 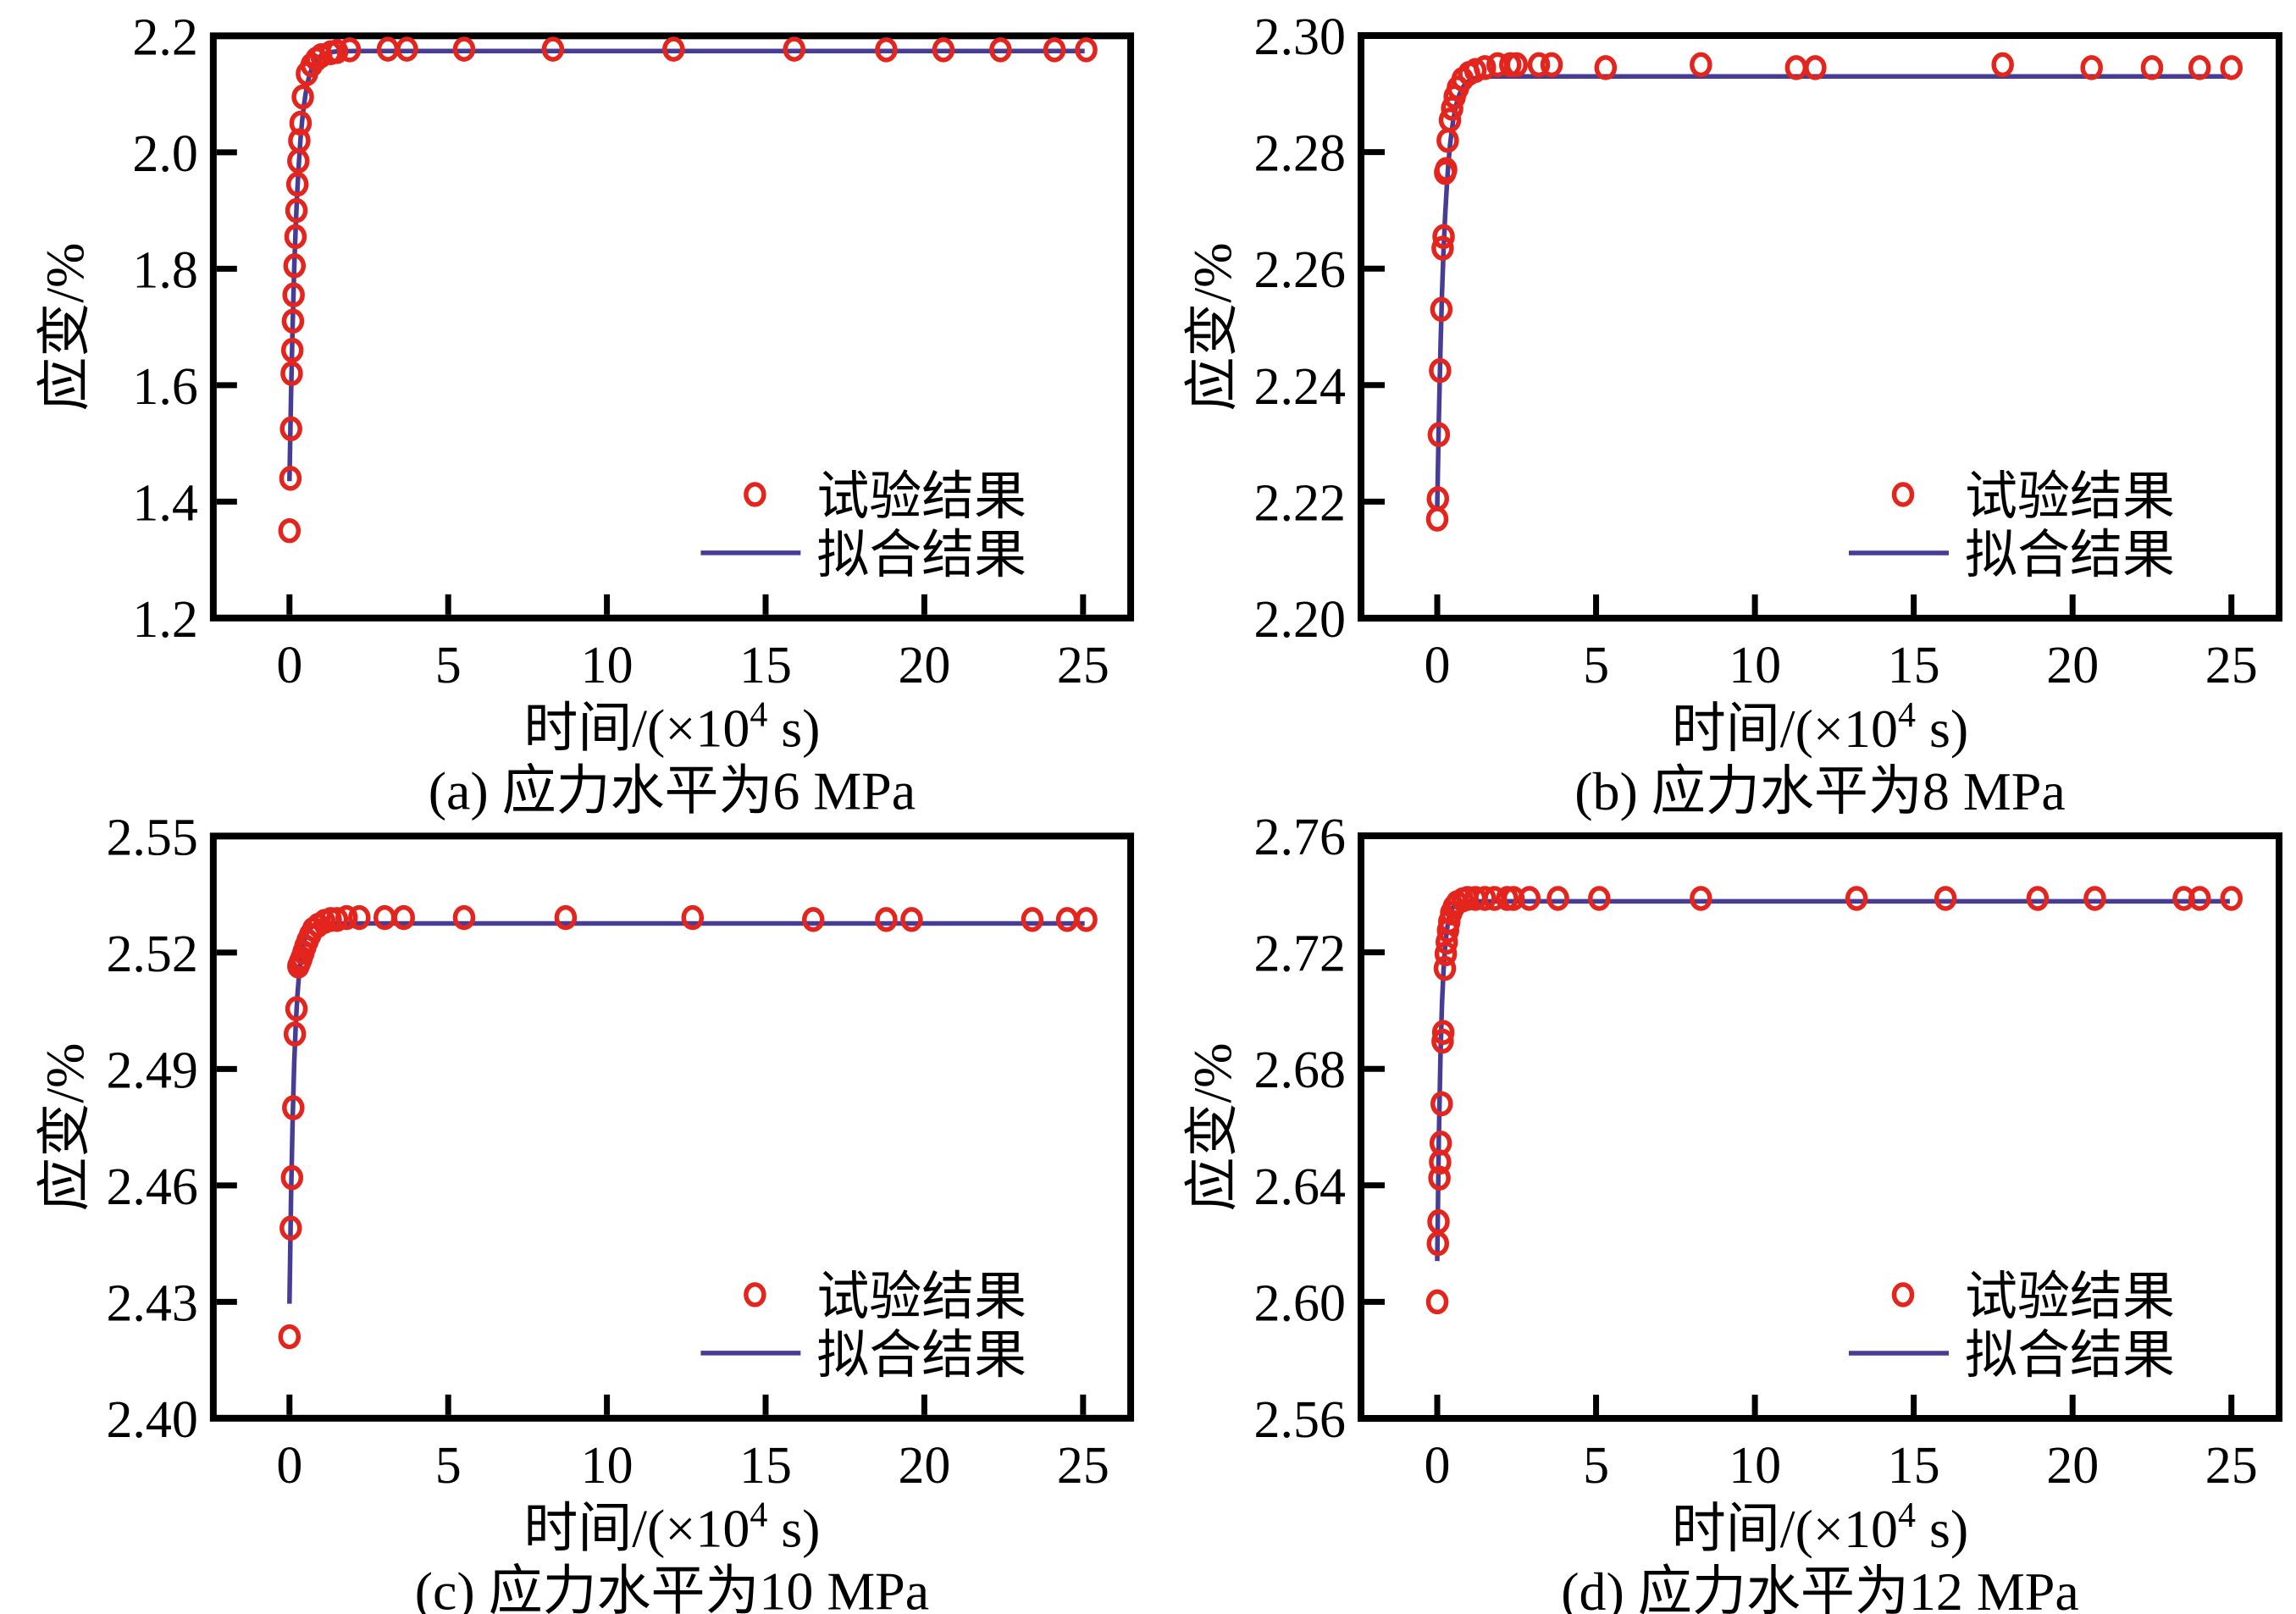 I want to click on subplot-d-caption: (d) 应力水平为12 MPa, so click(x=1820, y=1587).